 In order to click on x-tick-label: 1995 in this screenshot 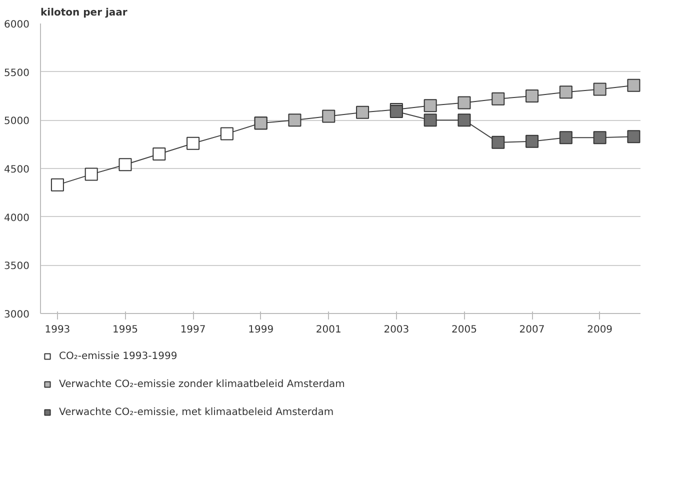, I will do `click(125, 330)`.